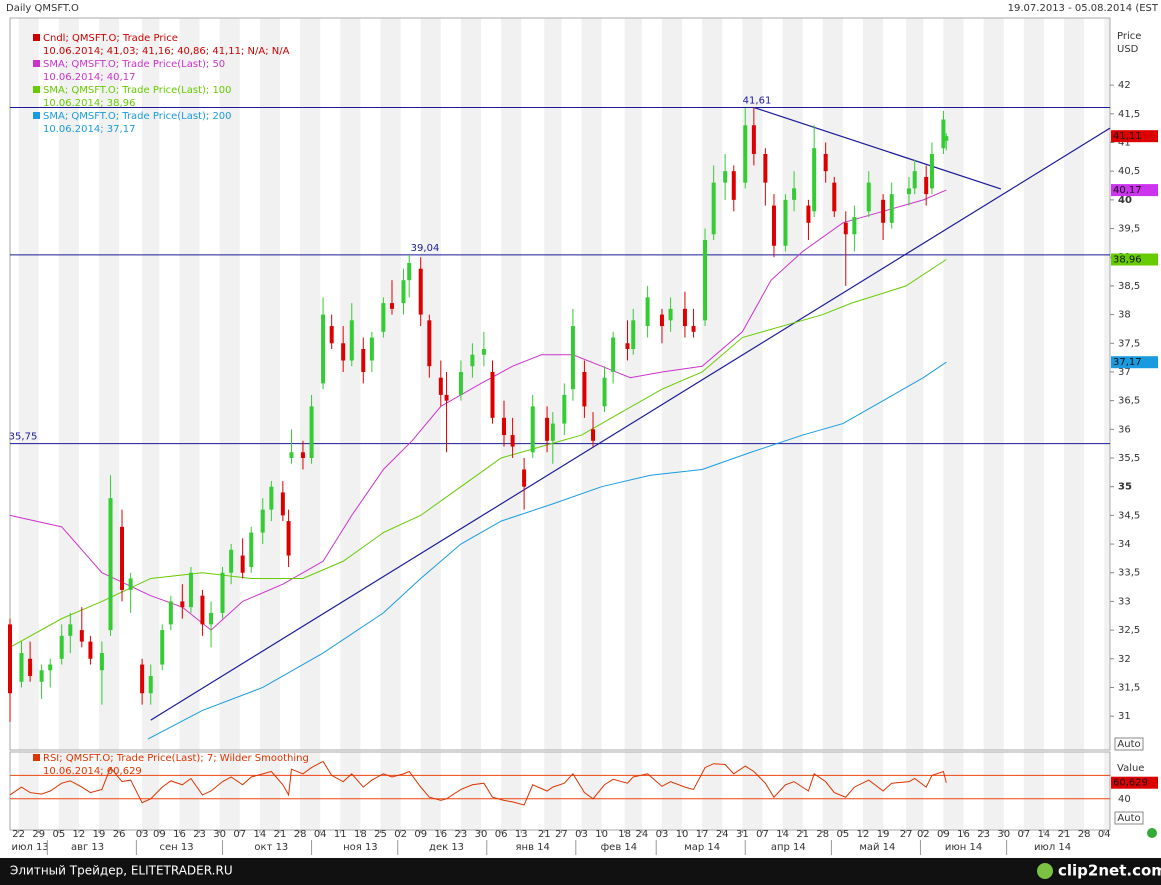  I want to click on y-tick-label: 36, so click(1124, 429).